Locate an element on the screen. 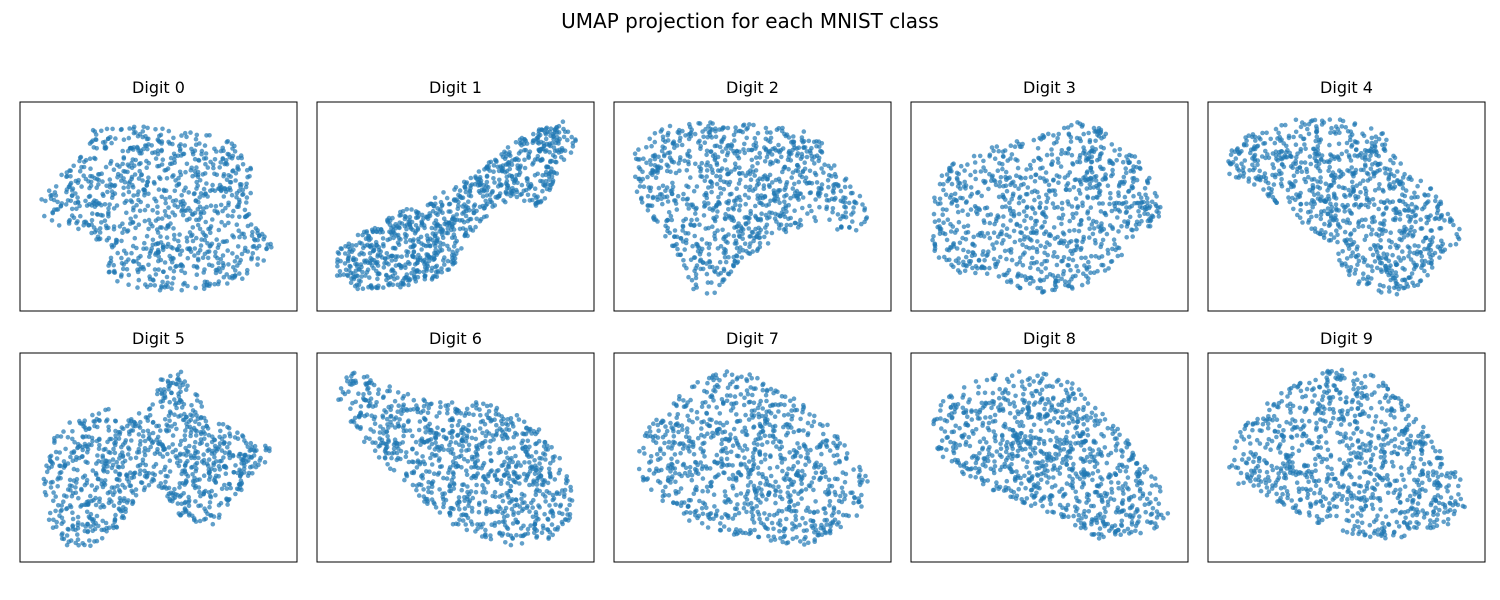 The height and width of the screenshot is (600, 1500). scatter-points is located at coordinates (1046, 207).